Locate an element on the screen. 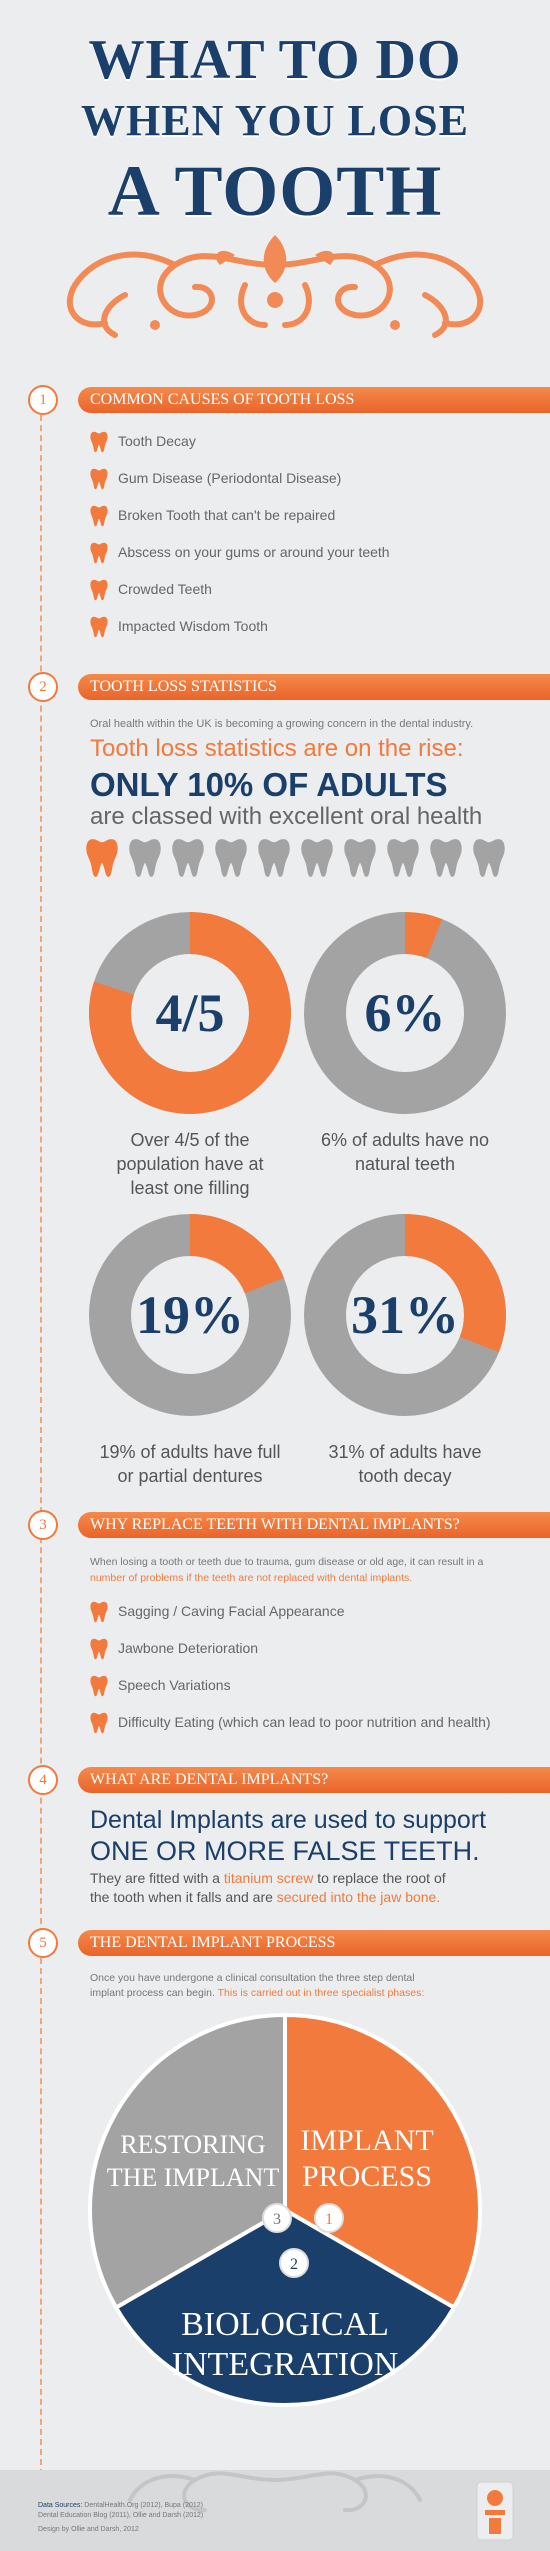  ring-label: 31% is located at coordinates (405, 1315).